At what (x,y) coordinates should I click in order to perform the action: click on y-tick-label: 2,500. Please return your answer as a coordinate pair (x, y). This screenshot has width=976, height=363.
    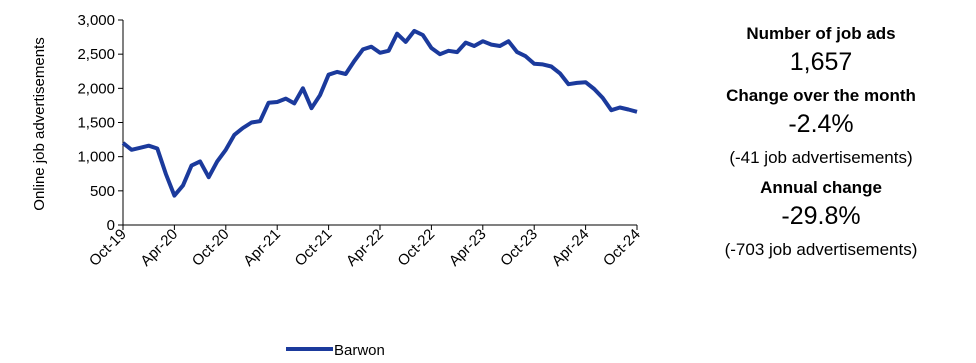
    Looking at the image, I should click on (96, 54).